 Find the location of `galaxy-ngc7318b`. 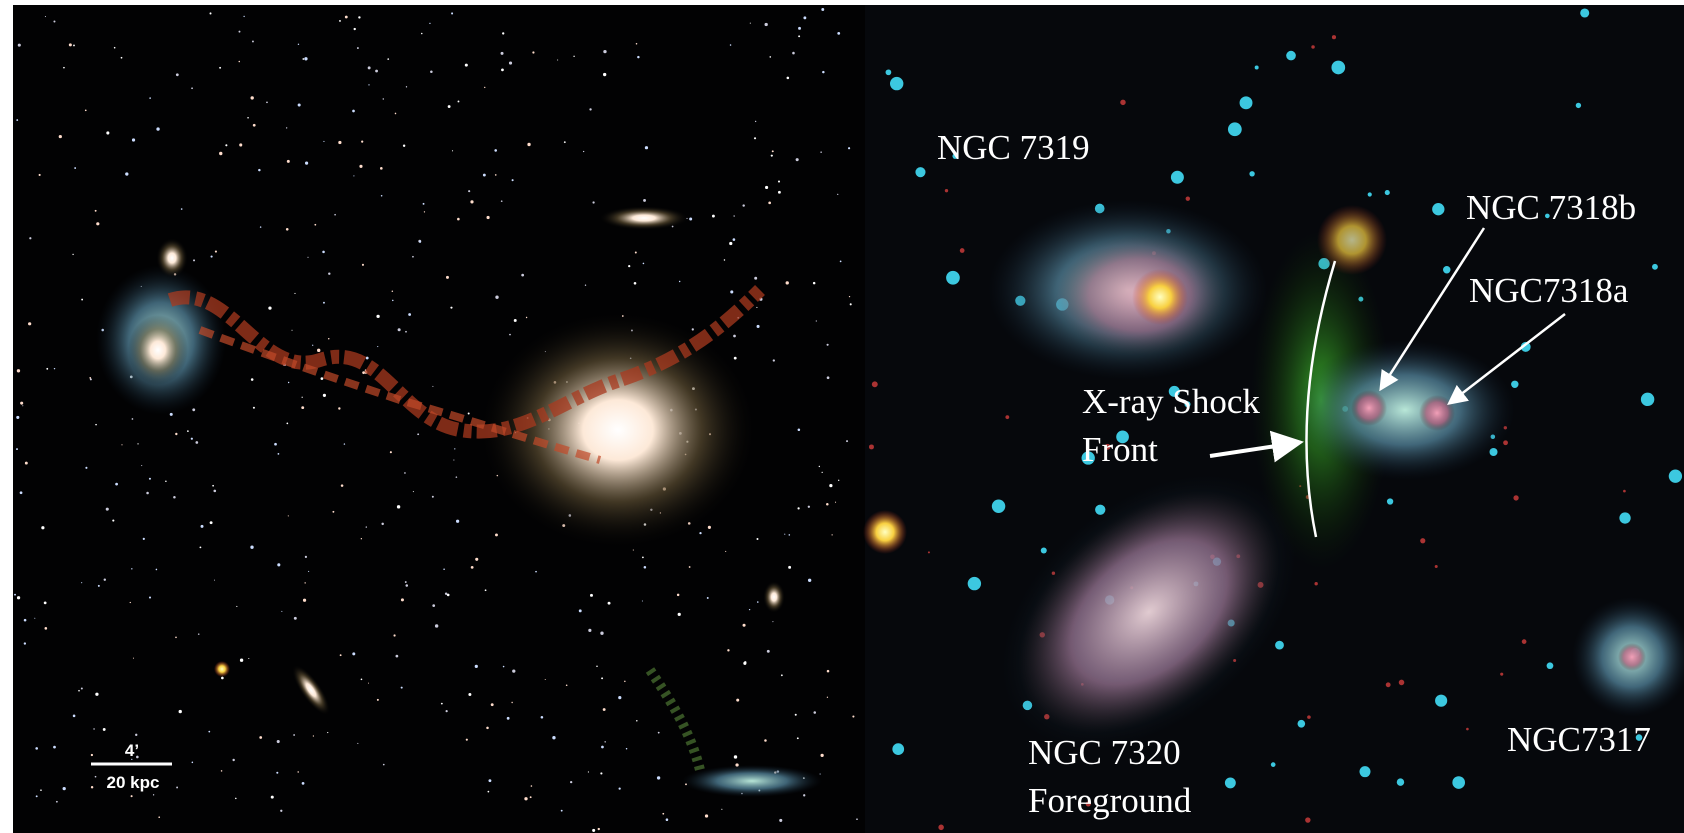

galaxy-ngc7318b is located at coordinates (1369, 408).